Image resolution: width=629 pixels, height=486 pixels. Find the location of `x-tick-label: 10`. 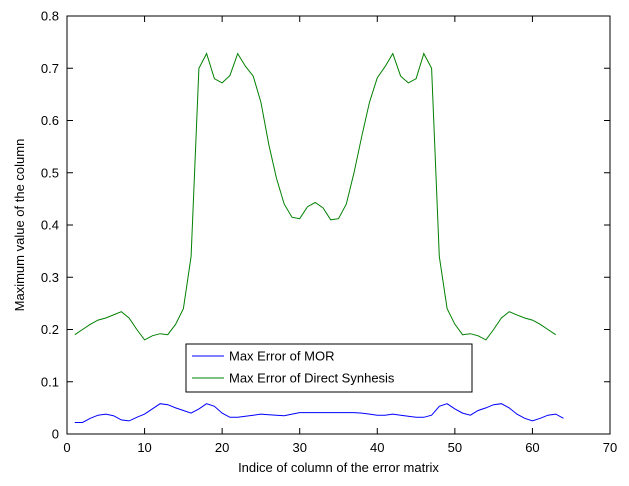

x-tick-label: 10 is located at coordinates (144, 447).